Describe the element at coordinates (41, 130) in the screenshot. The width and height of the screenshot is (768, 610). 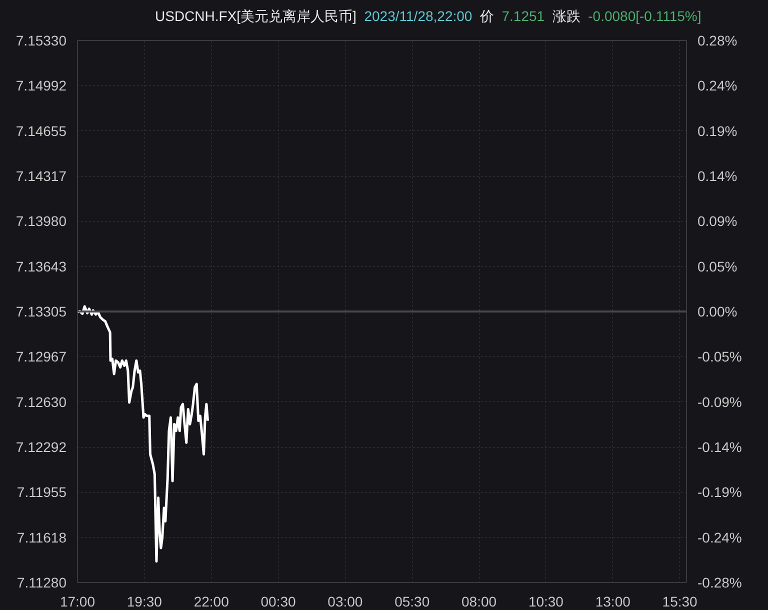
I see `y-tick-label: 7.14655` at that location.